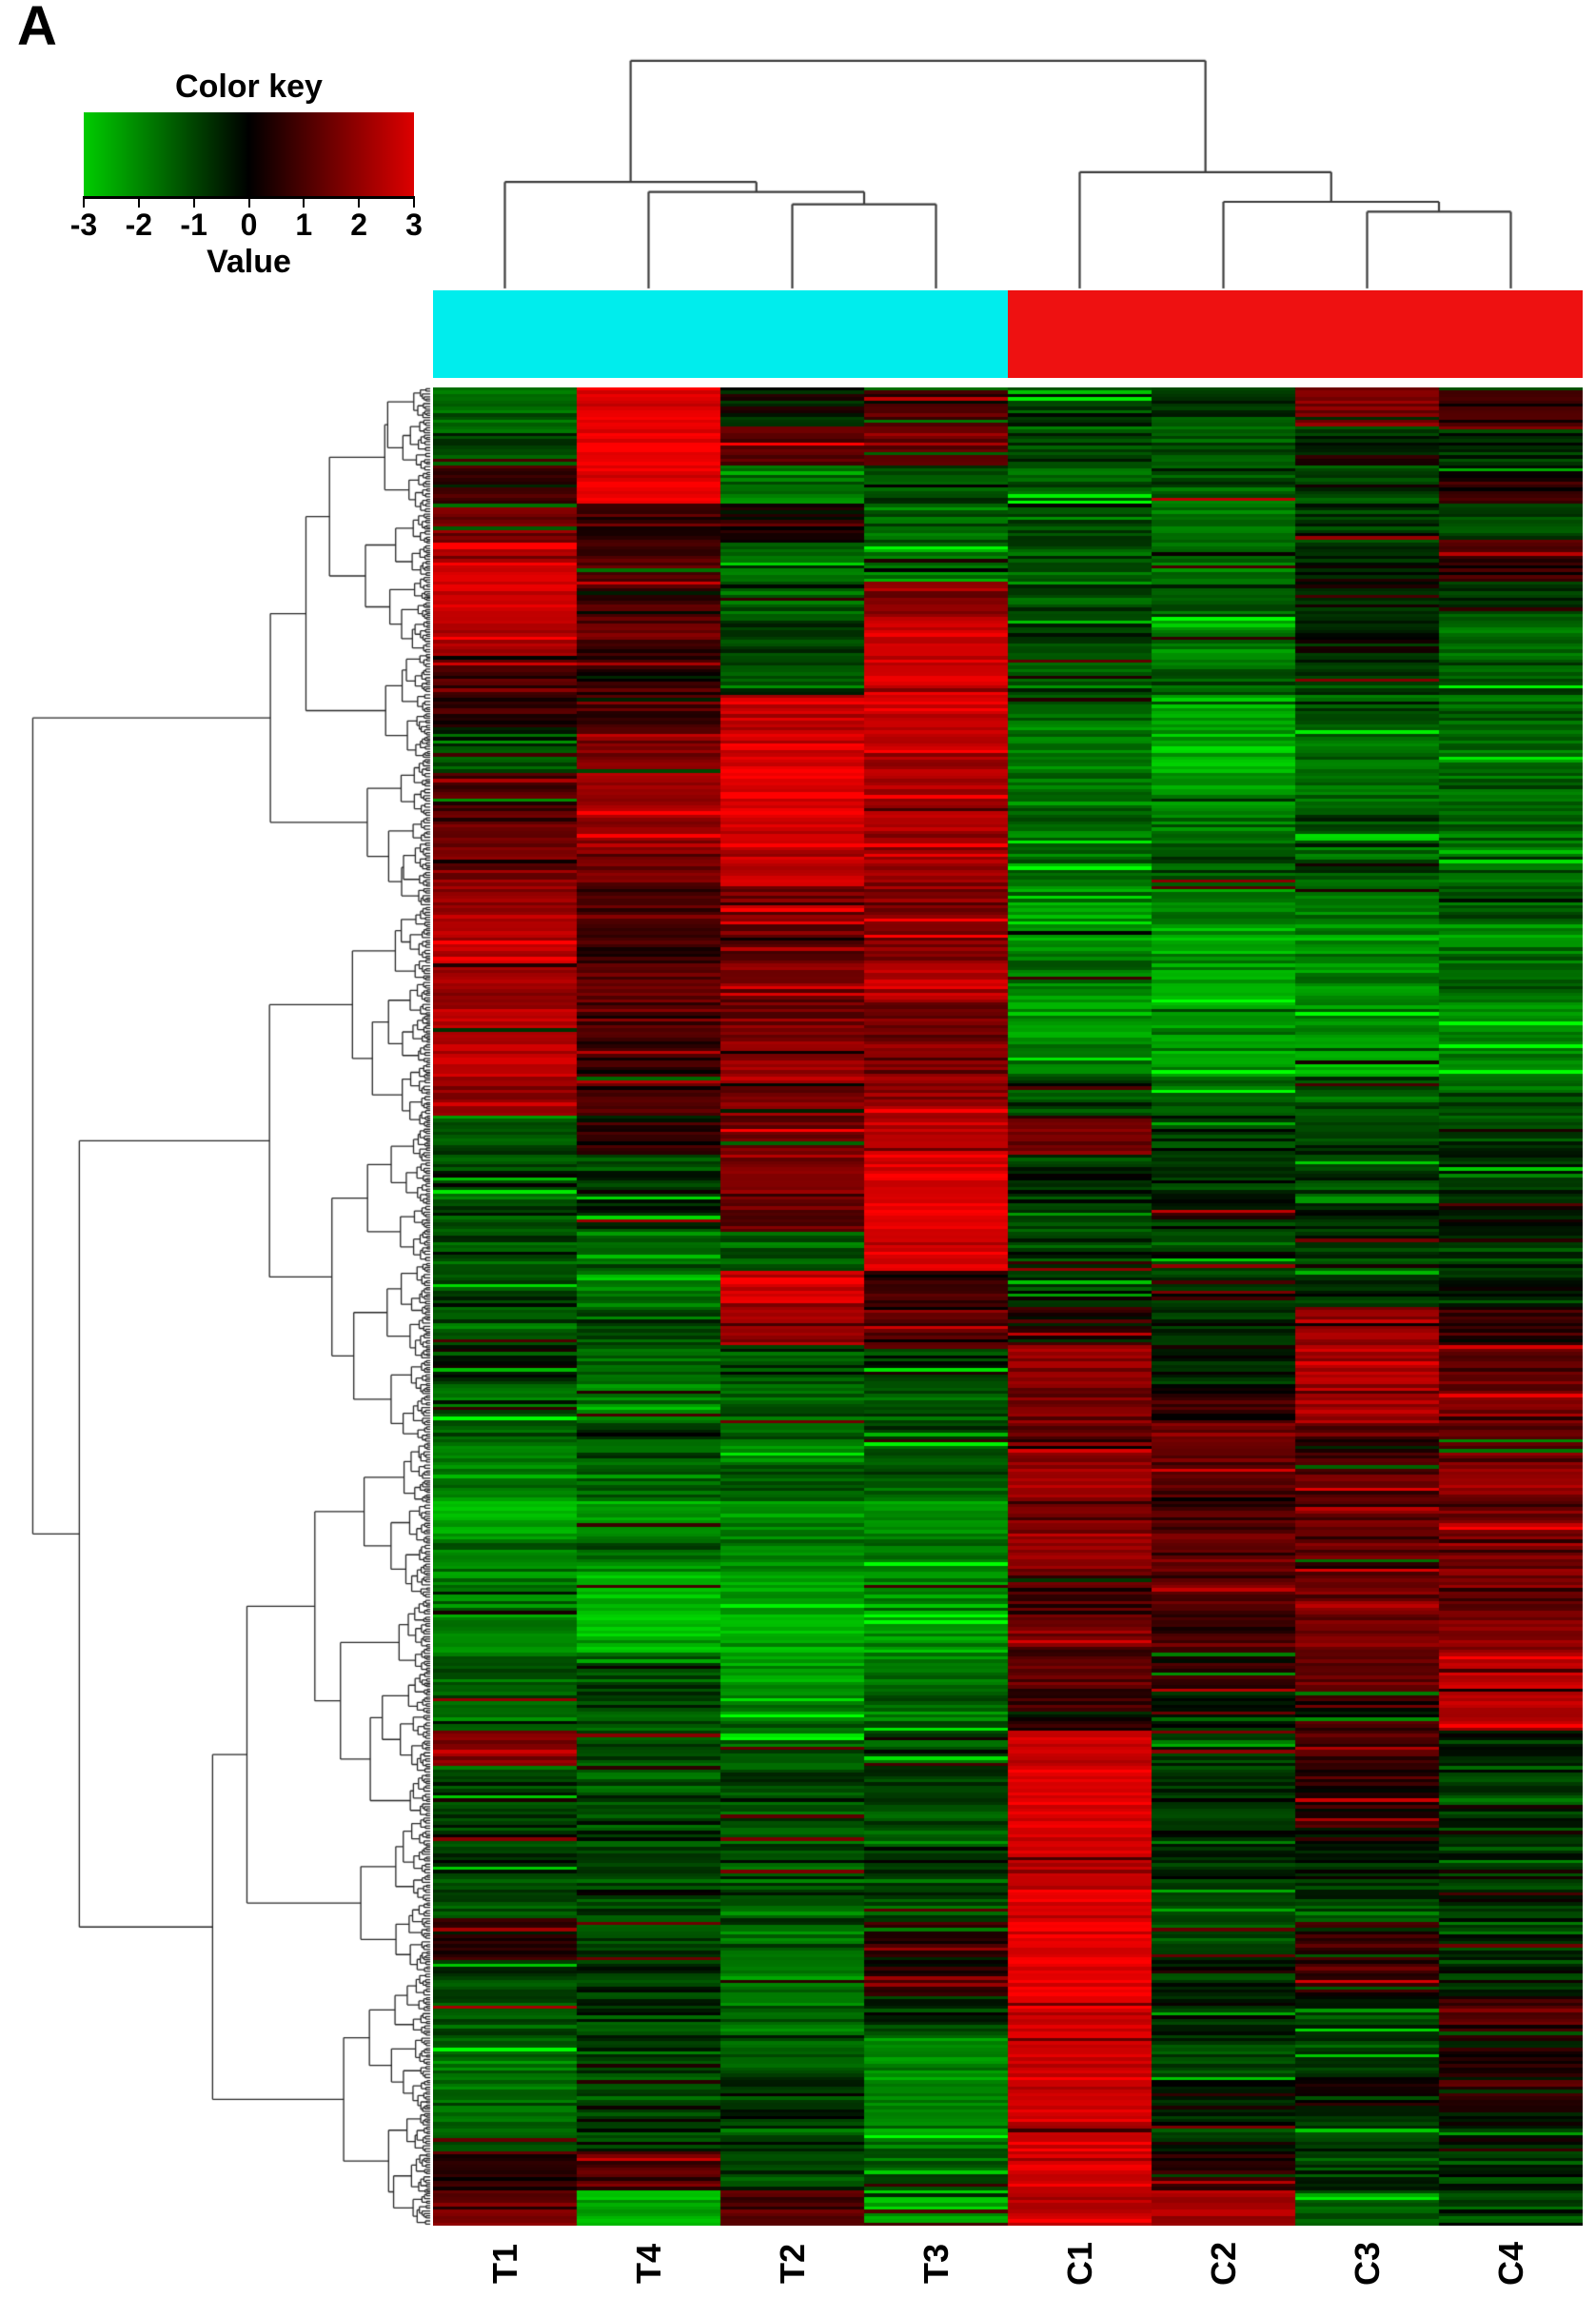 This screenshot has height=2298, width=1596. I want to click on color-key-title: Color key, so click(249, 87).